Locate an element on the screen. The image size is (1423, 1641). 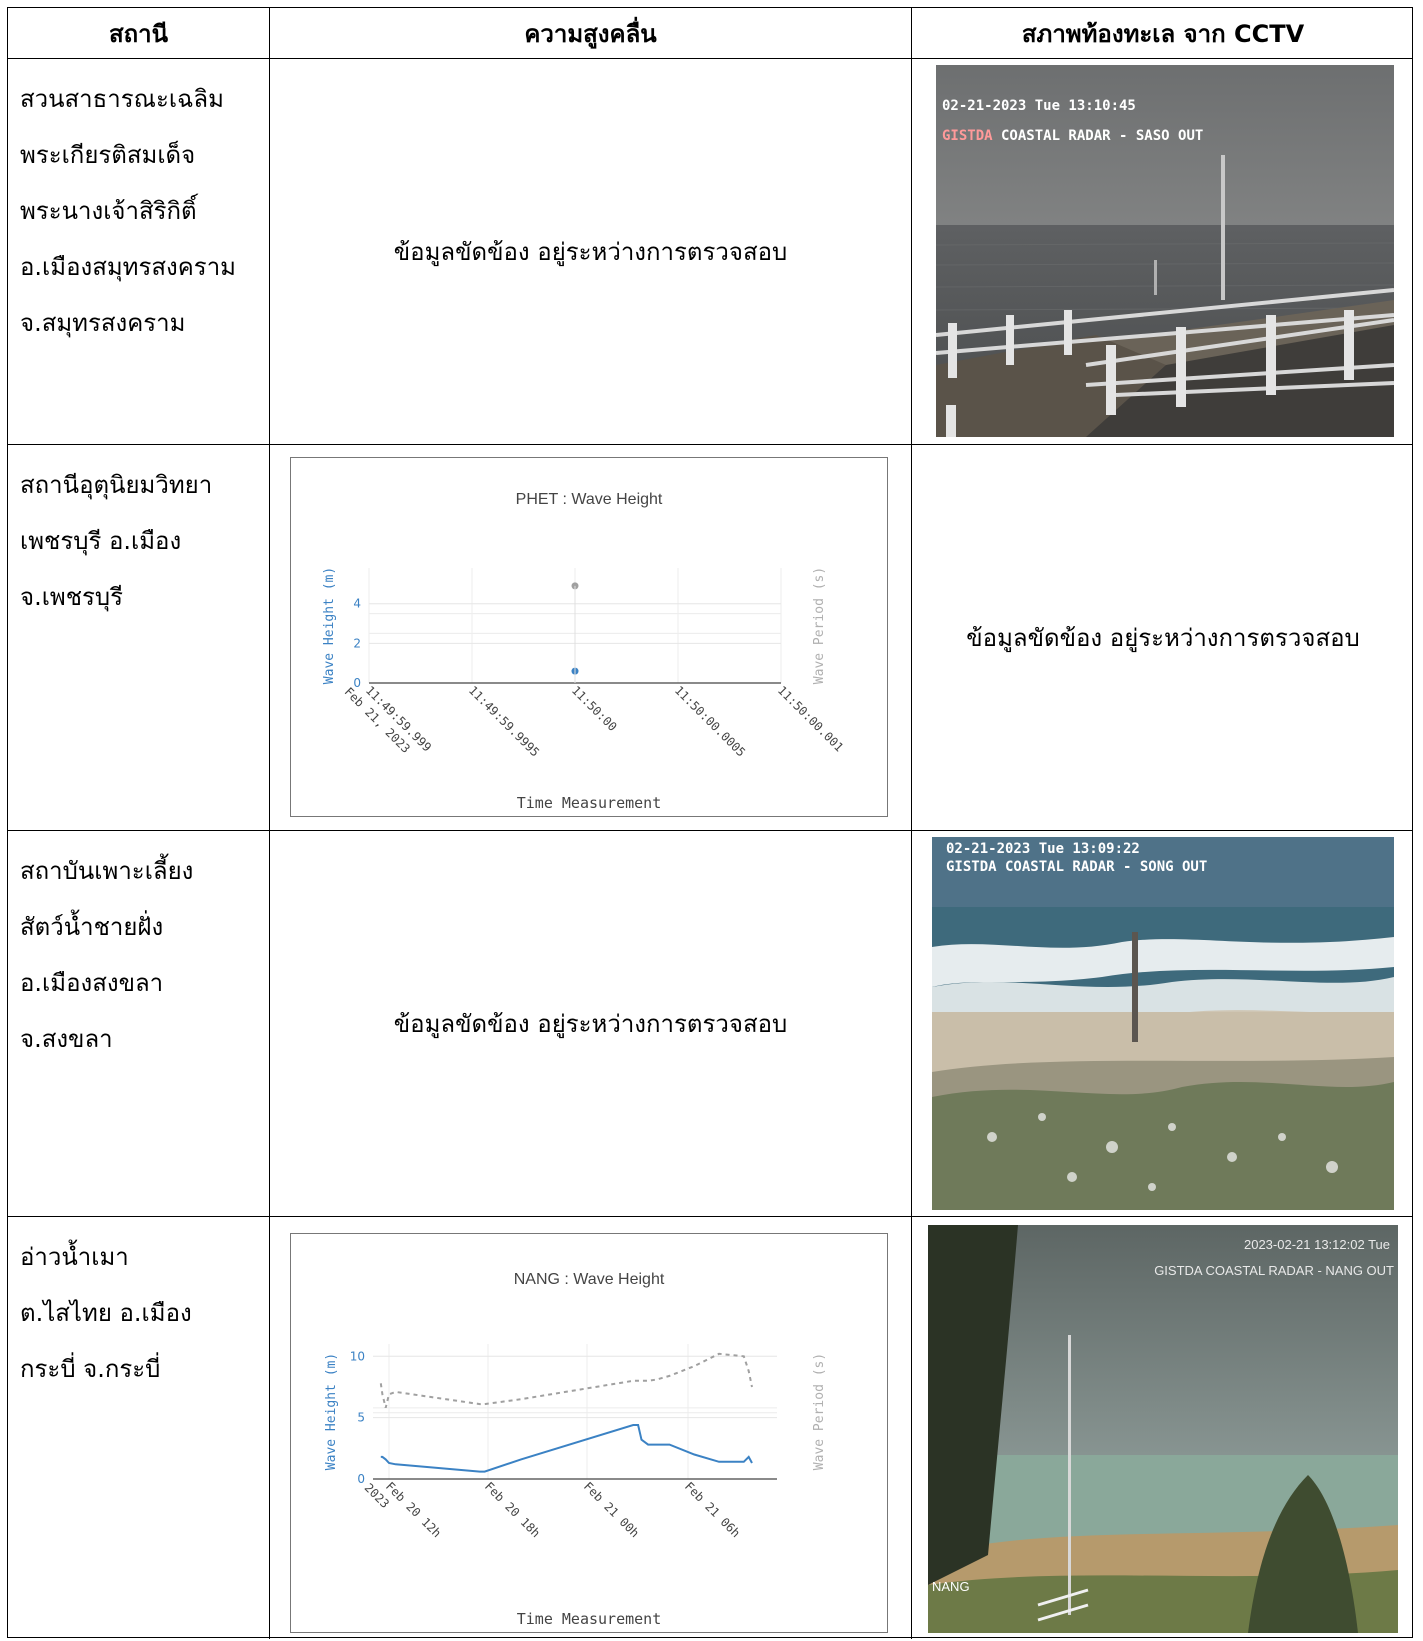
station-line: จ.สงขลา is located at coordinates (66, 1039).